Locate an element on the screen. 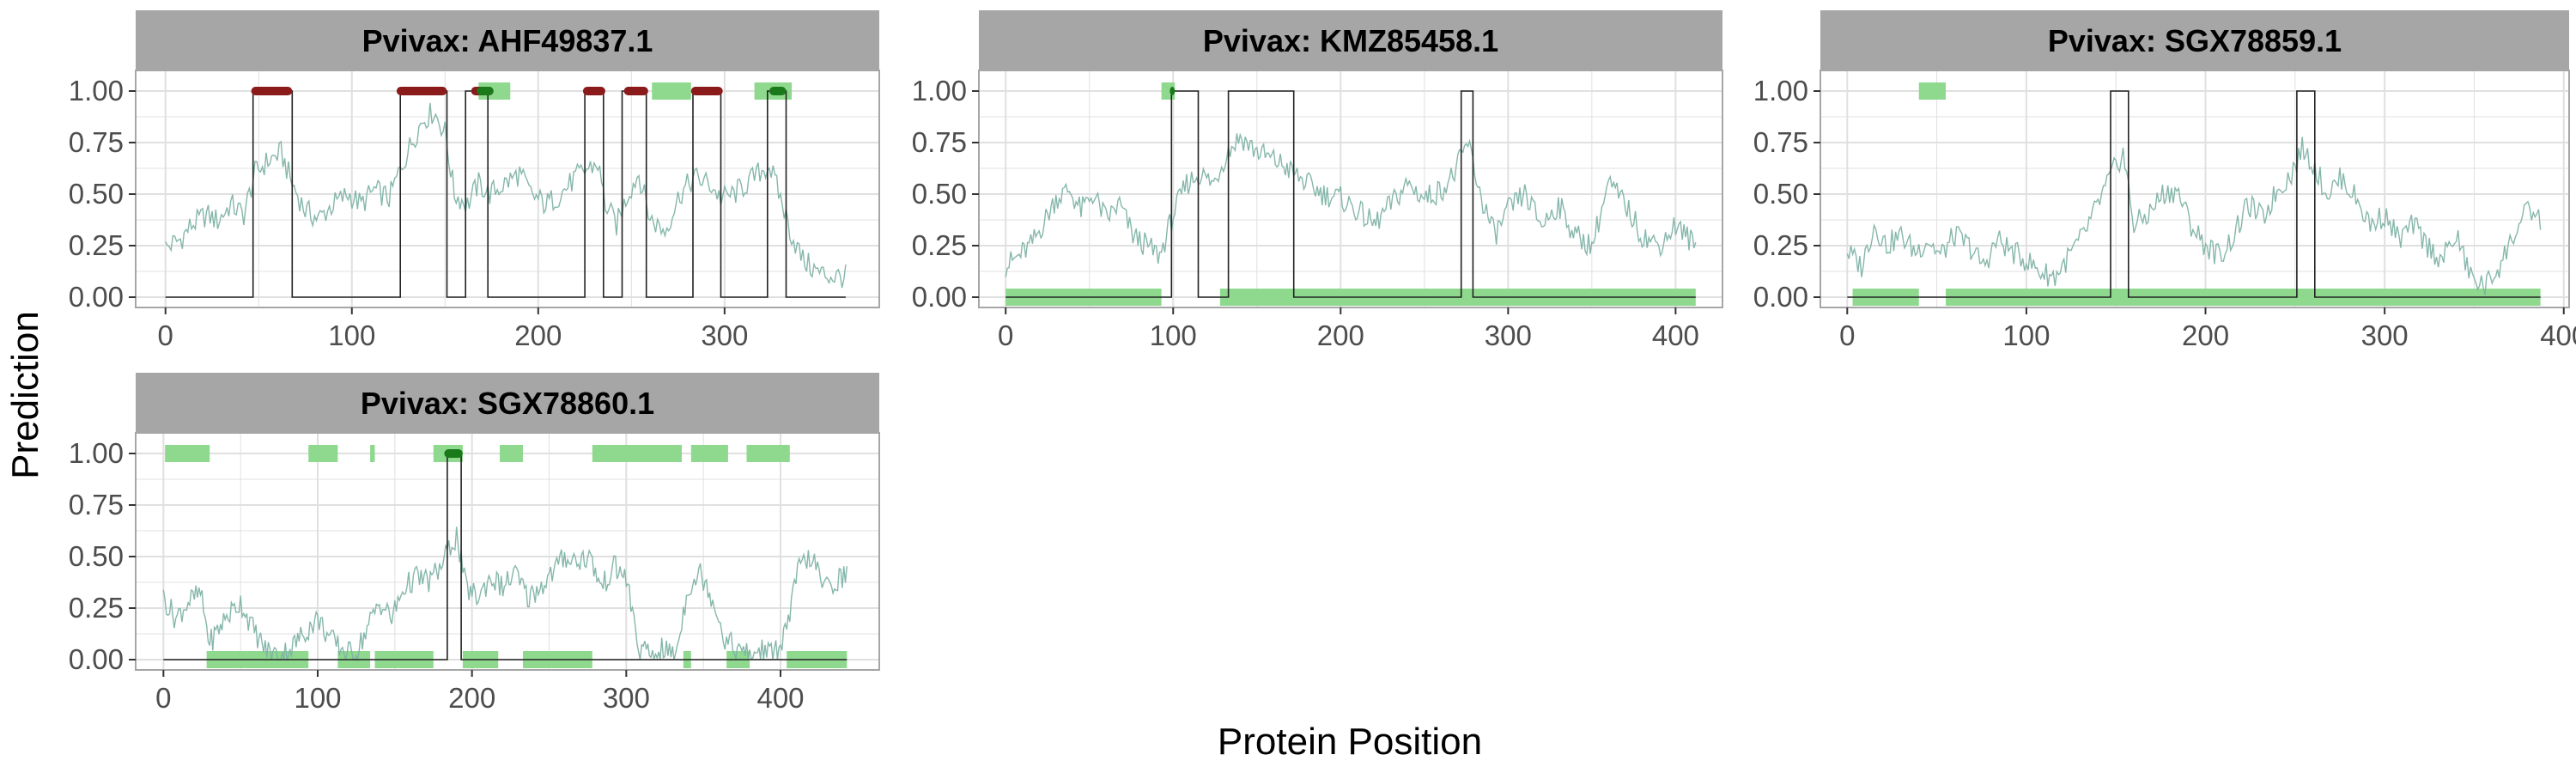 The height and width of the screenshot is (773, 2576). y-axis-title: Prediction is located at coordinates (25, 395).